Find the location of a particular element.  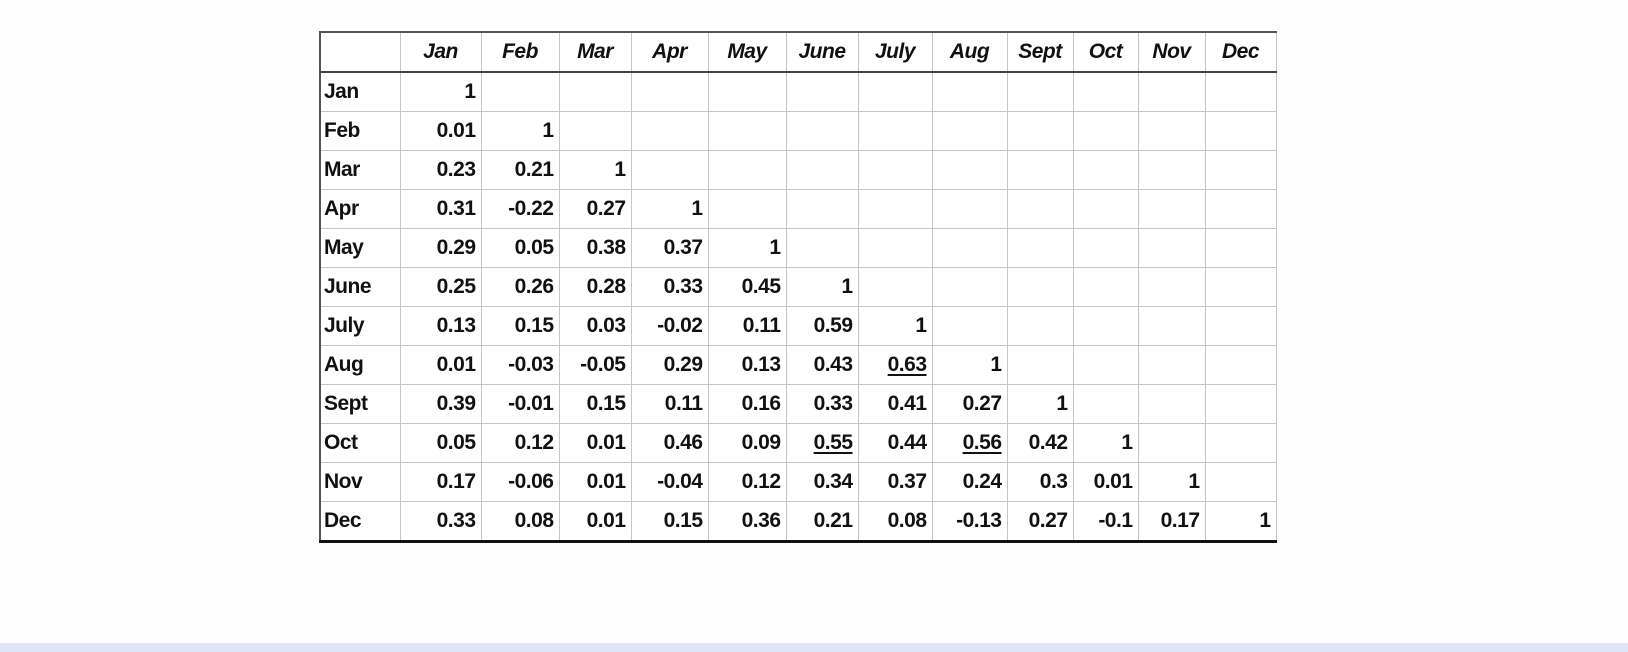

cell-value: 0.3 is located at coordinates (1053, 481).